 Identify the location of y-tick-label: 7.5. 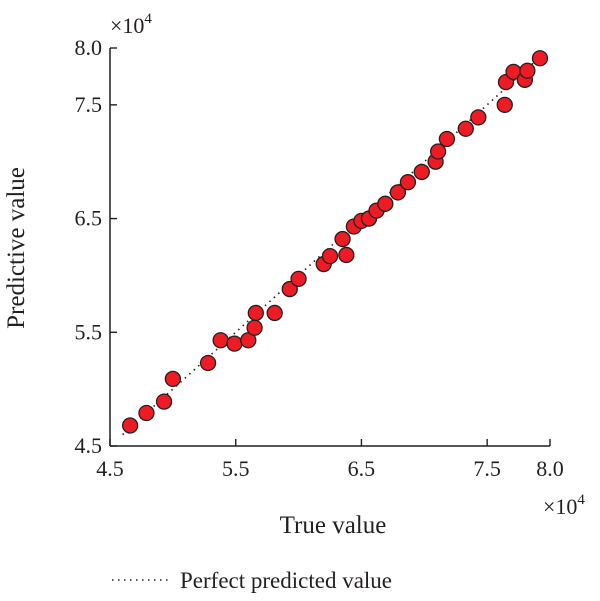
(89, 104).